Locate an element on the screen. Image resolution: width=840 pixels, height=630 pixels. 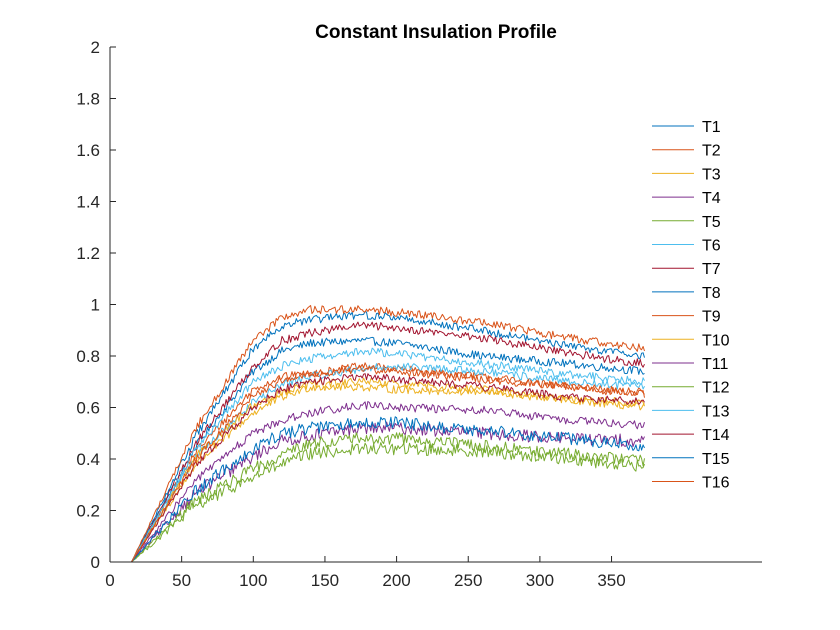
y-tick-label: 0.8 is located at coordinates (88, 356).